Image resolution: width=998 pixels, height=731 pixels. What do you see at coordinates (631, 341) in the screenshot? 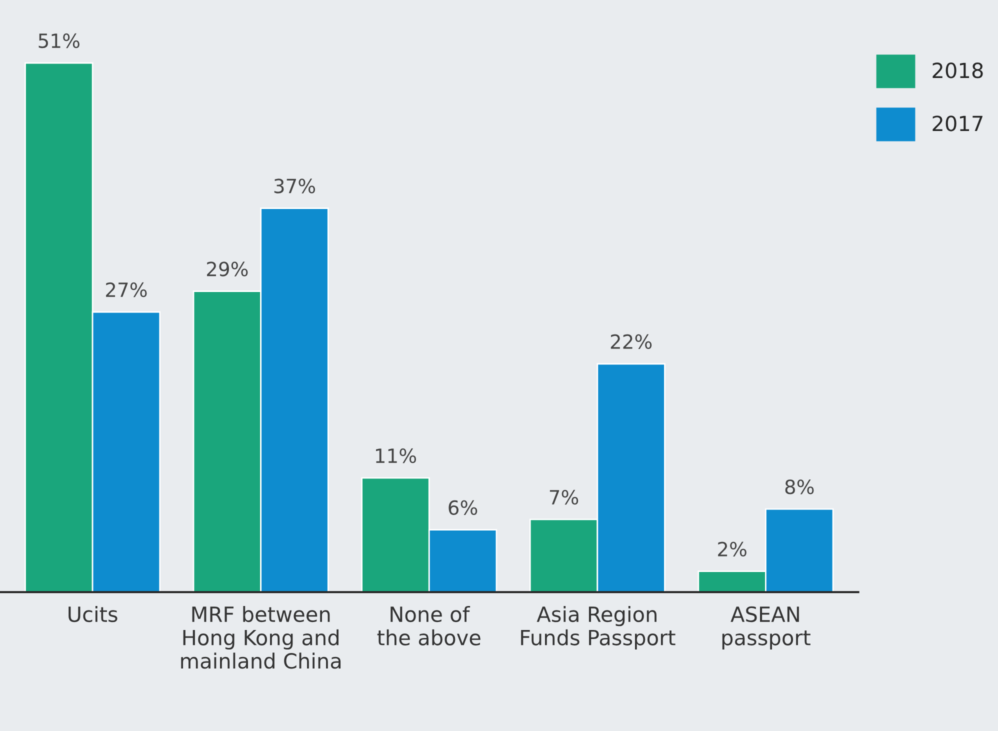
I see `data-label: 22%` at bounding box center [631, 341].